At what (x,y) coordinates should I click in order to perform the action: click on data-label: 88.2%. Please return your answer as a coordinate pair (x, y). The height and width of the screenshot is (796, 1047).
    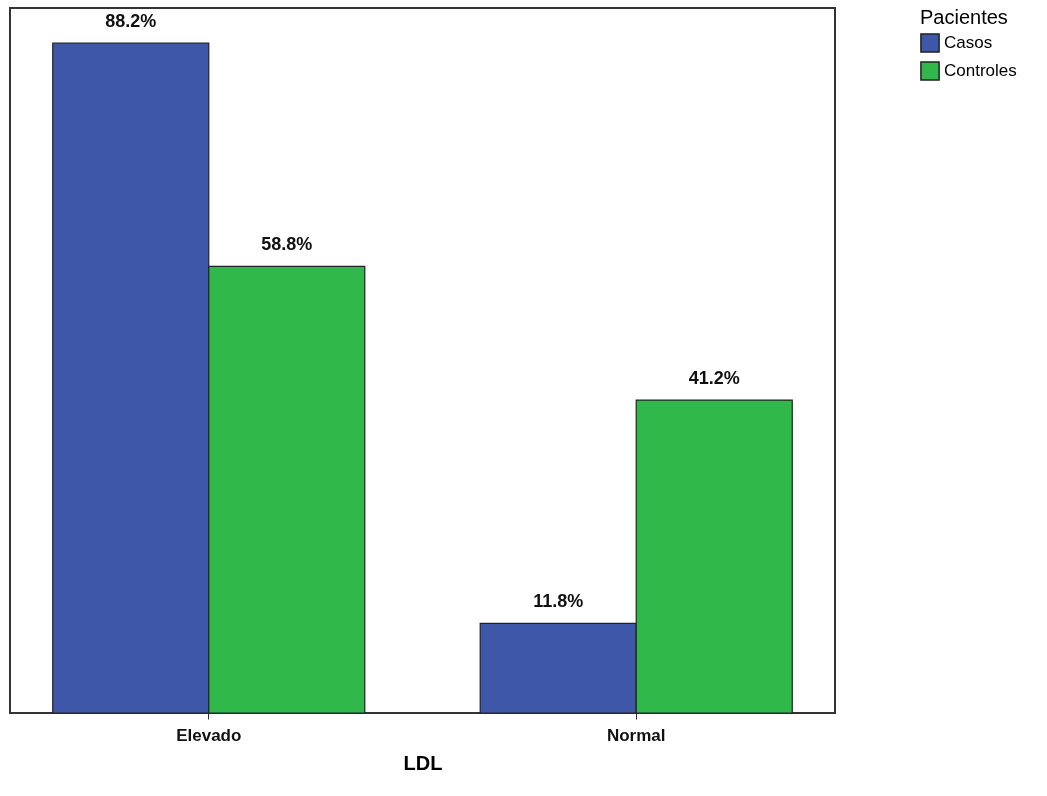
    Looking at the image, I should click on (131, 21).